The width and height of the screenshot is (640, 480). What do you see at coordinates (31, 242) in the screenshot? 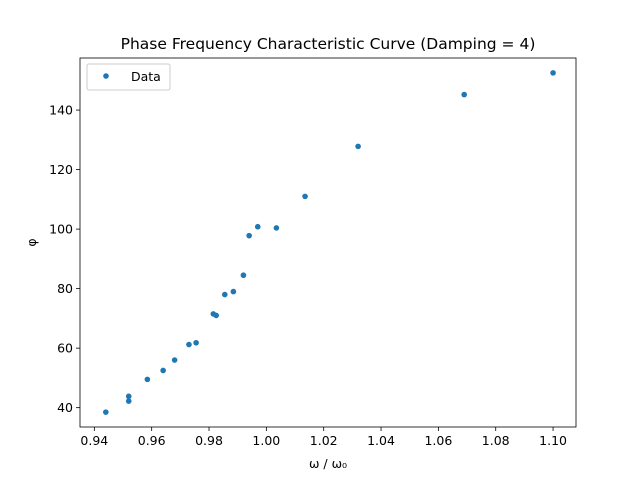
I see `y-axis-label: φ` at bounding box center [31, 242].